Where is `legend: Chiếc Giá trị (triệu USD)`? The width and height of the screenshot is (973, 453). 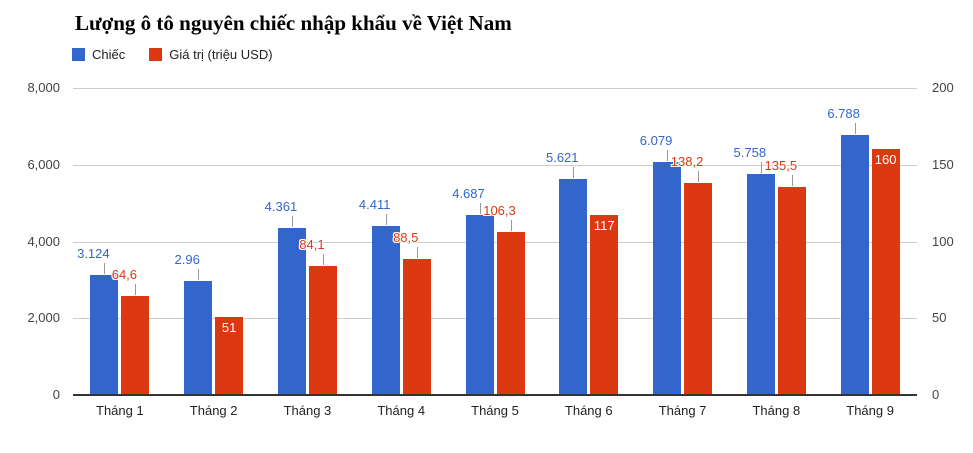 legend: Chiếc Giá trị (triệu USD) is located at coordinates (172, 54).